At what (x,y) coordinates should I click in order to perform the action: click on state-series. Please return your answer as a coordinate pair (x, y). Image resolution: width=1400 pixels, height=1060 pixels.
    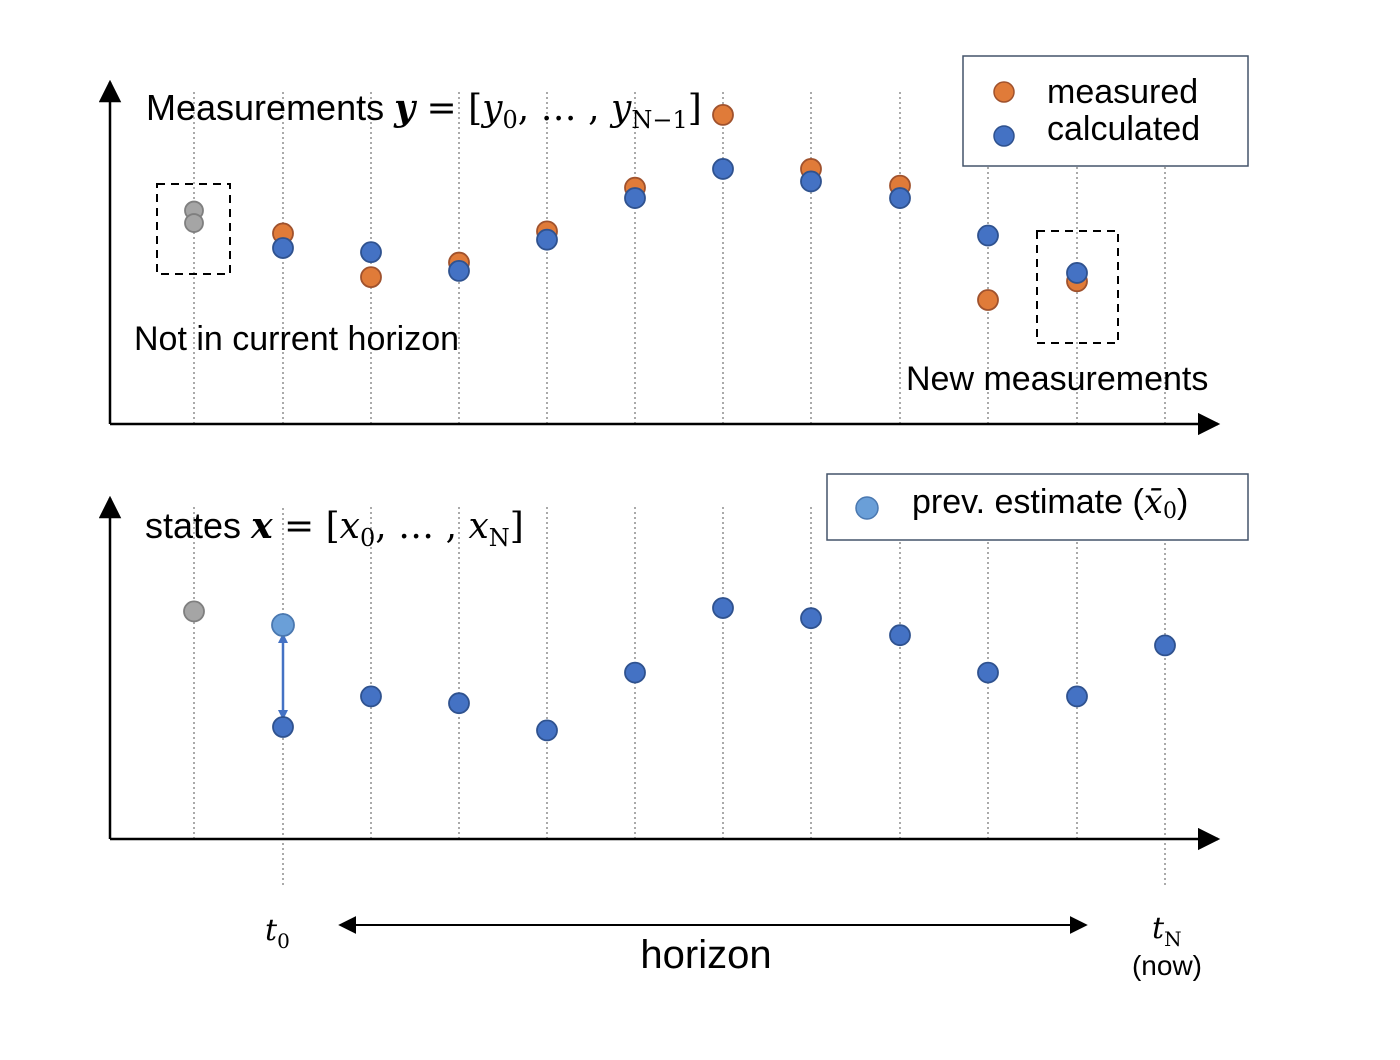
    Looking at the image, I should click on (724, 669).